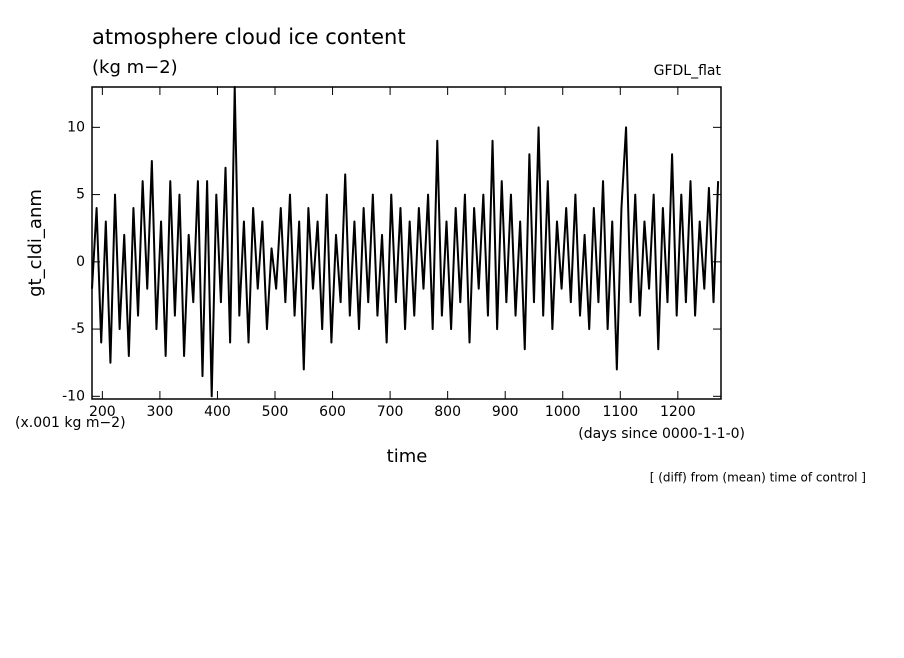  I want to click on model-label: GFDL_flat, so click(688, 71).